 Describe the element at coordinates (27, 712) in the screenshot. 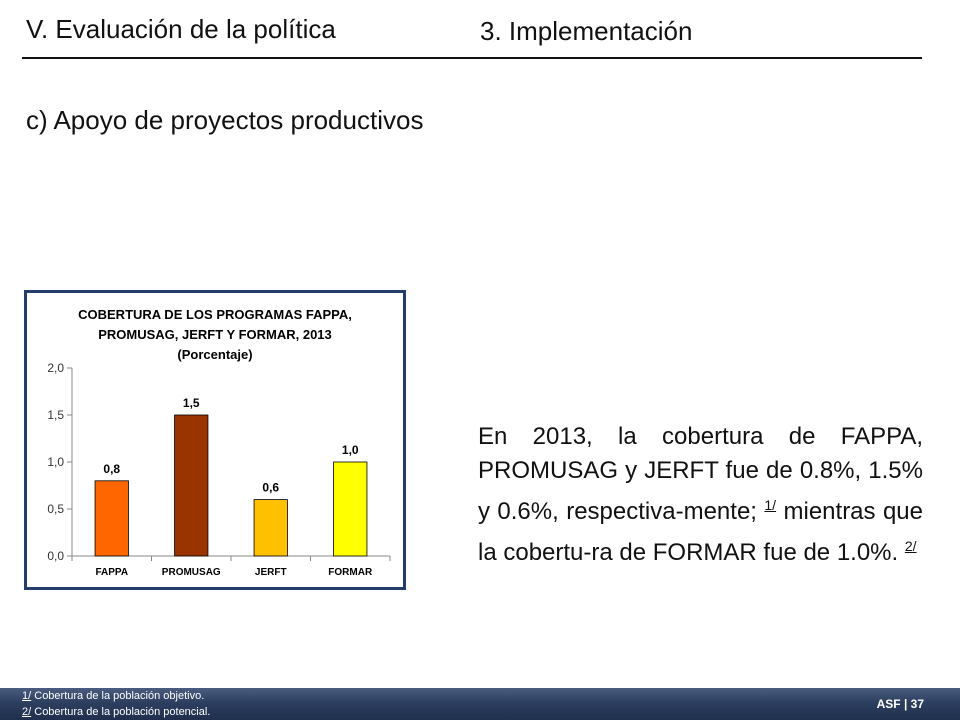

I see `footnote-2-ref: 2/` at that location.